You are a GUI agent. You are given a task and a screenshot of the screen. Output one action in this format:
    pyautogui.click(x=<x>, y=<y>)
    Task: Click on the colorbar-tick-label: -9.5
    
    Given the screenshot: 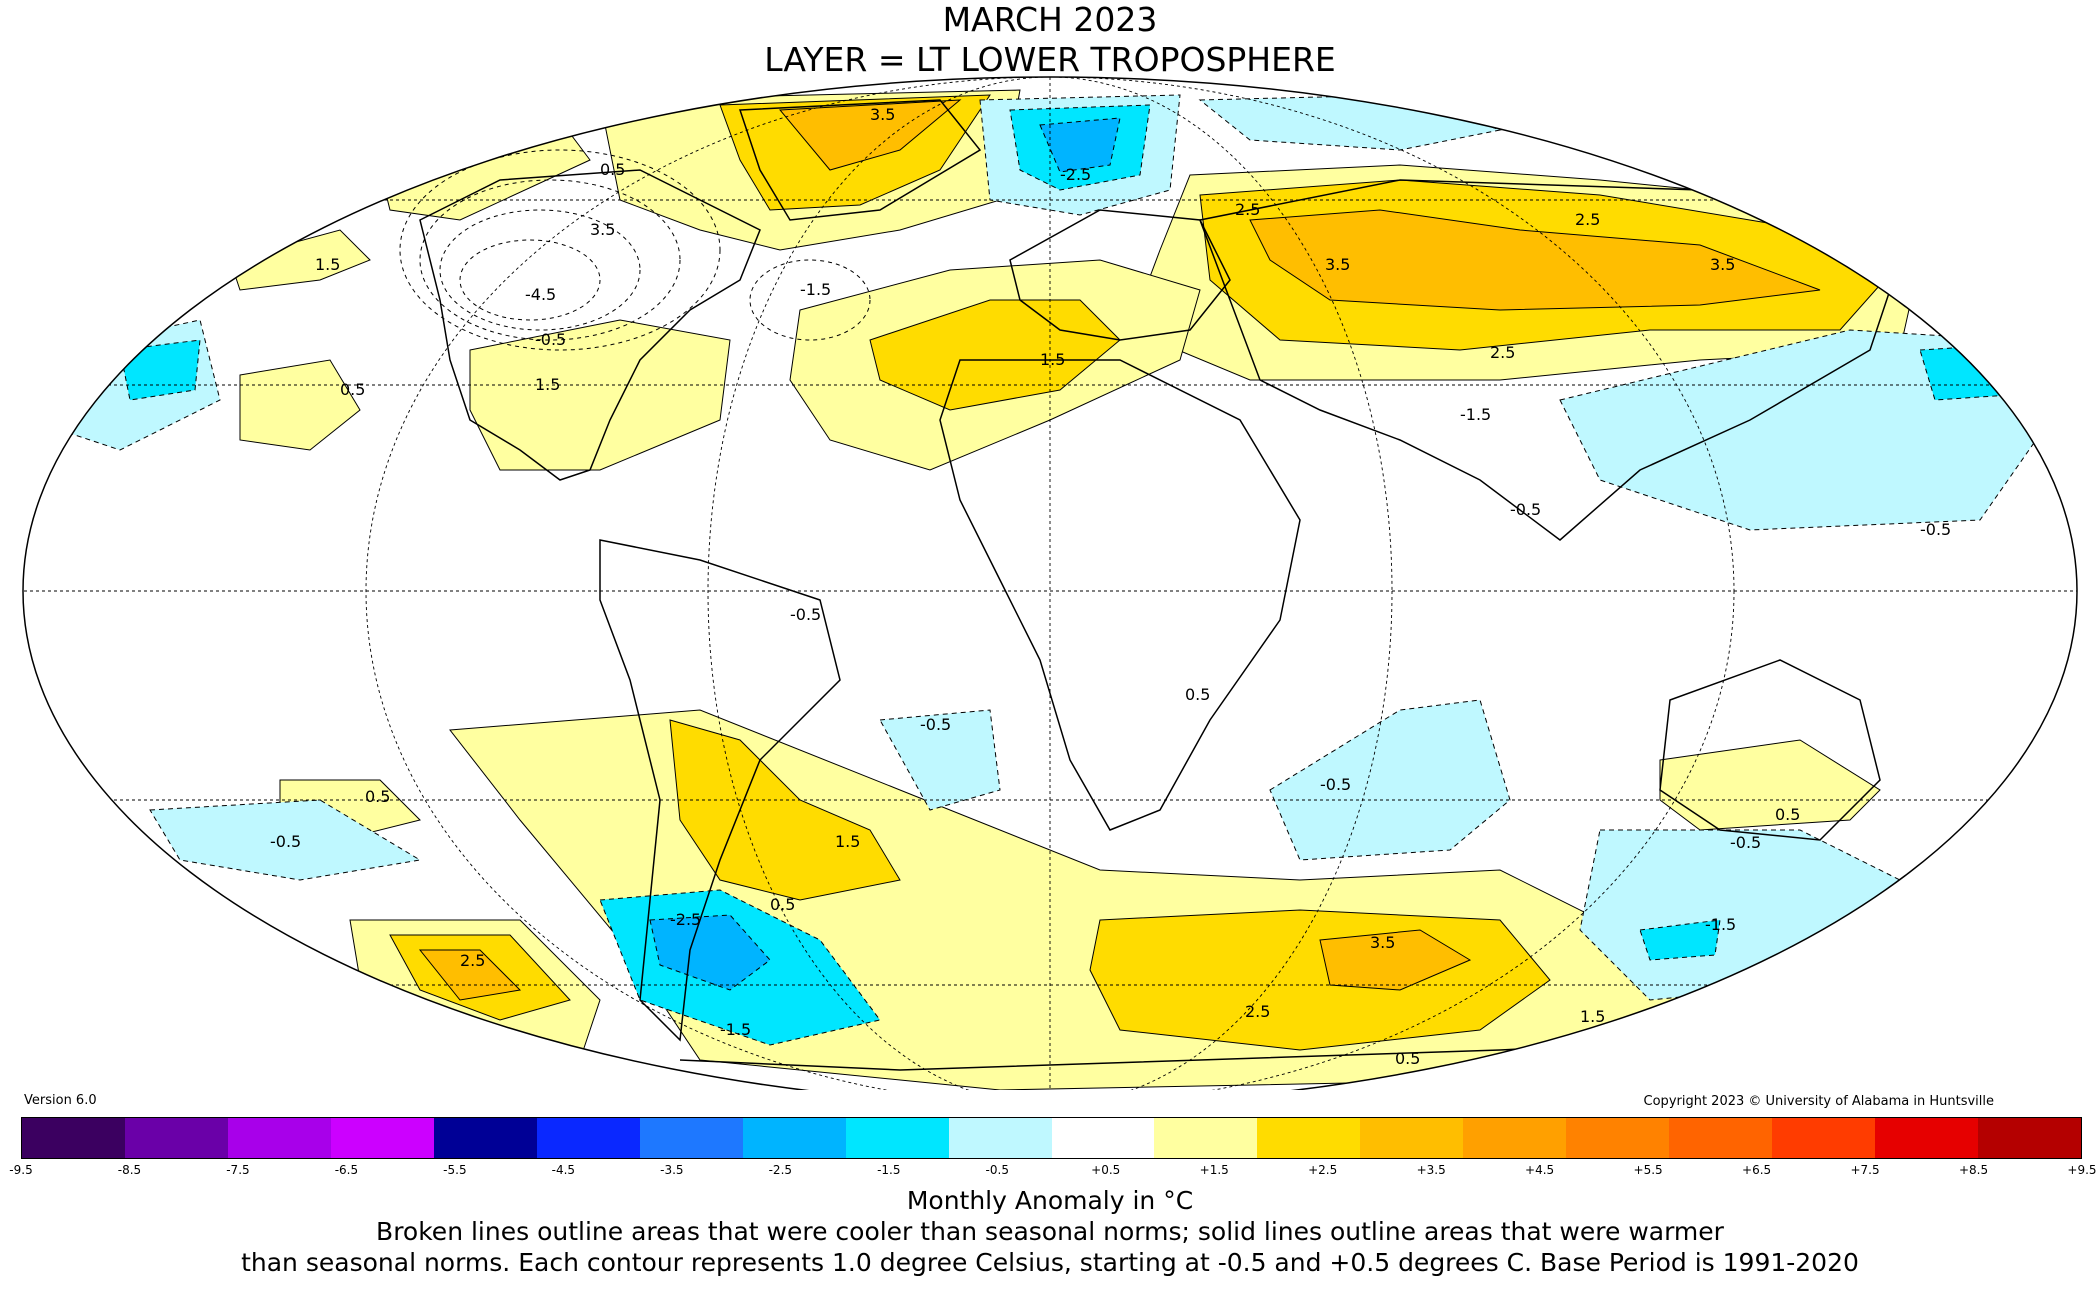 What is the action you would take?
    pyautogui.click(x=21, y=1170)
    